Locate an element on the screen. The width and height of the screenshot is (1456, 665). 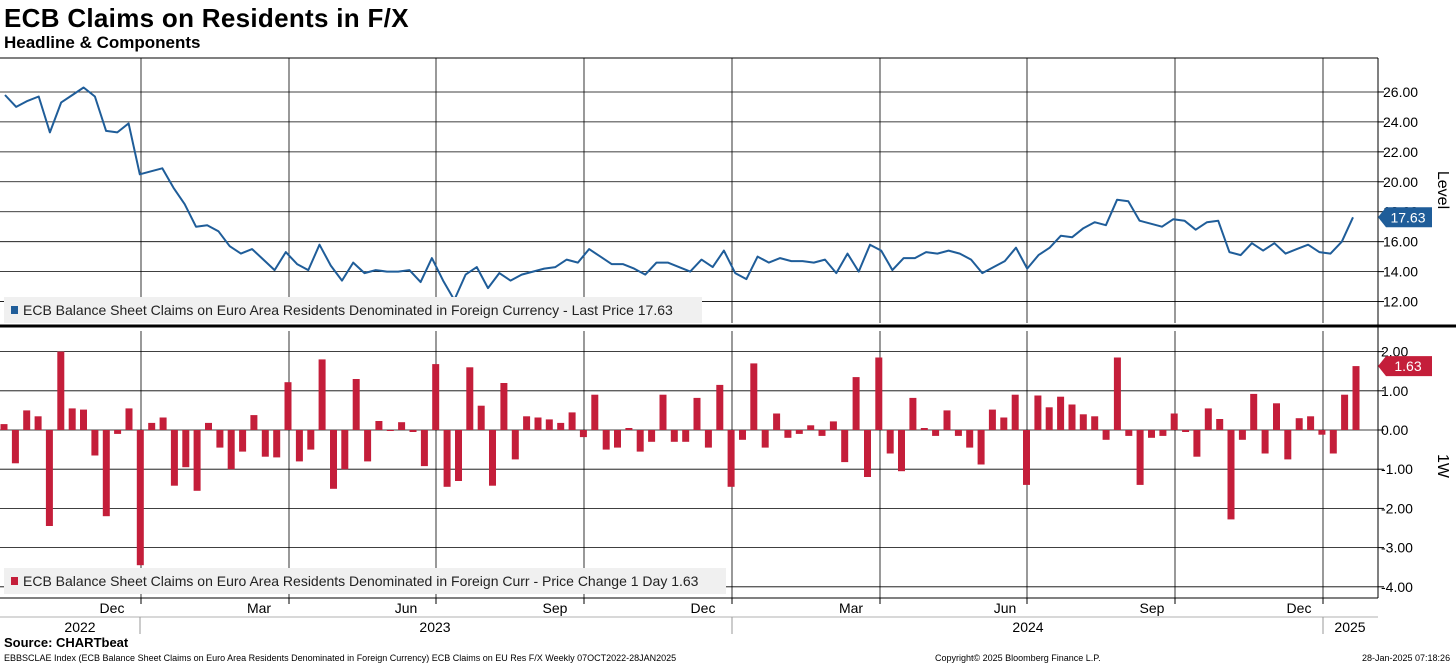
x-axis-years: 2022 2023 2024 2025 is located at coordinates (689, 625).